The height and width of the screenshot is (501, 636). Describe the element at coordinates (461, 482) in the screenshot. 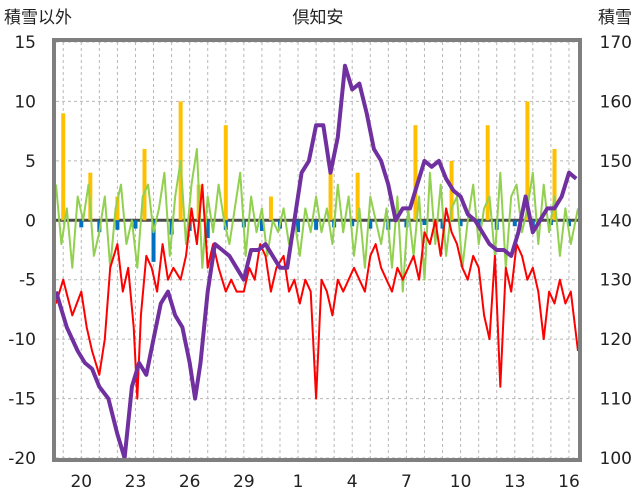

I see `x-tick-label: 10` at that location.